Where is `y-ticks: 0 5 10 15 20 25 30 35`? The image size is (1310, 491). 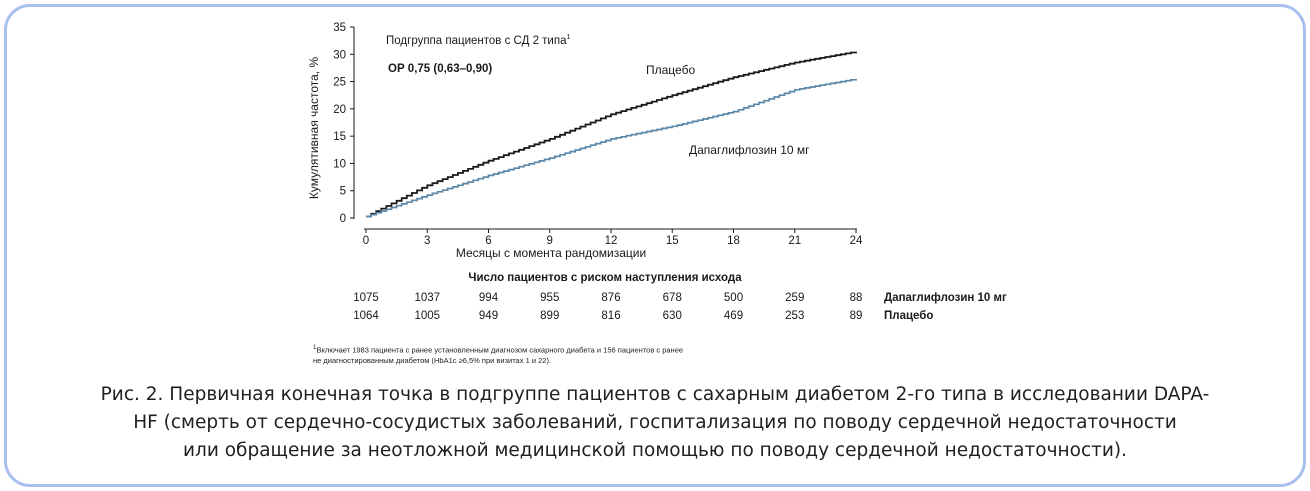
y-ticks: 0 5 10 15 20 25 30 35 is located at coordinates (343, 123).